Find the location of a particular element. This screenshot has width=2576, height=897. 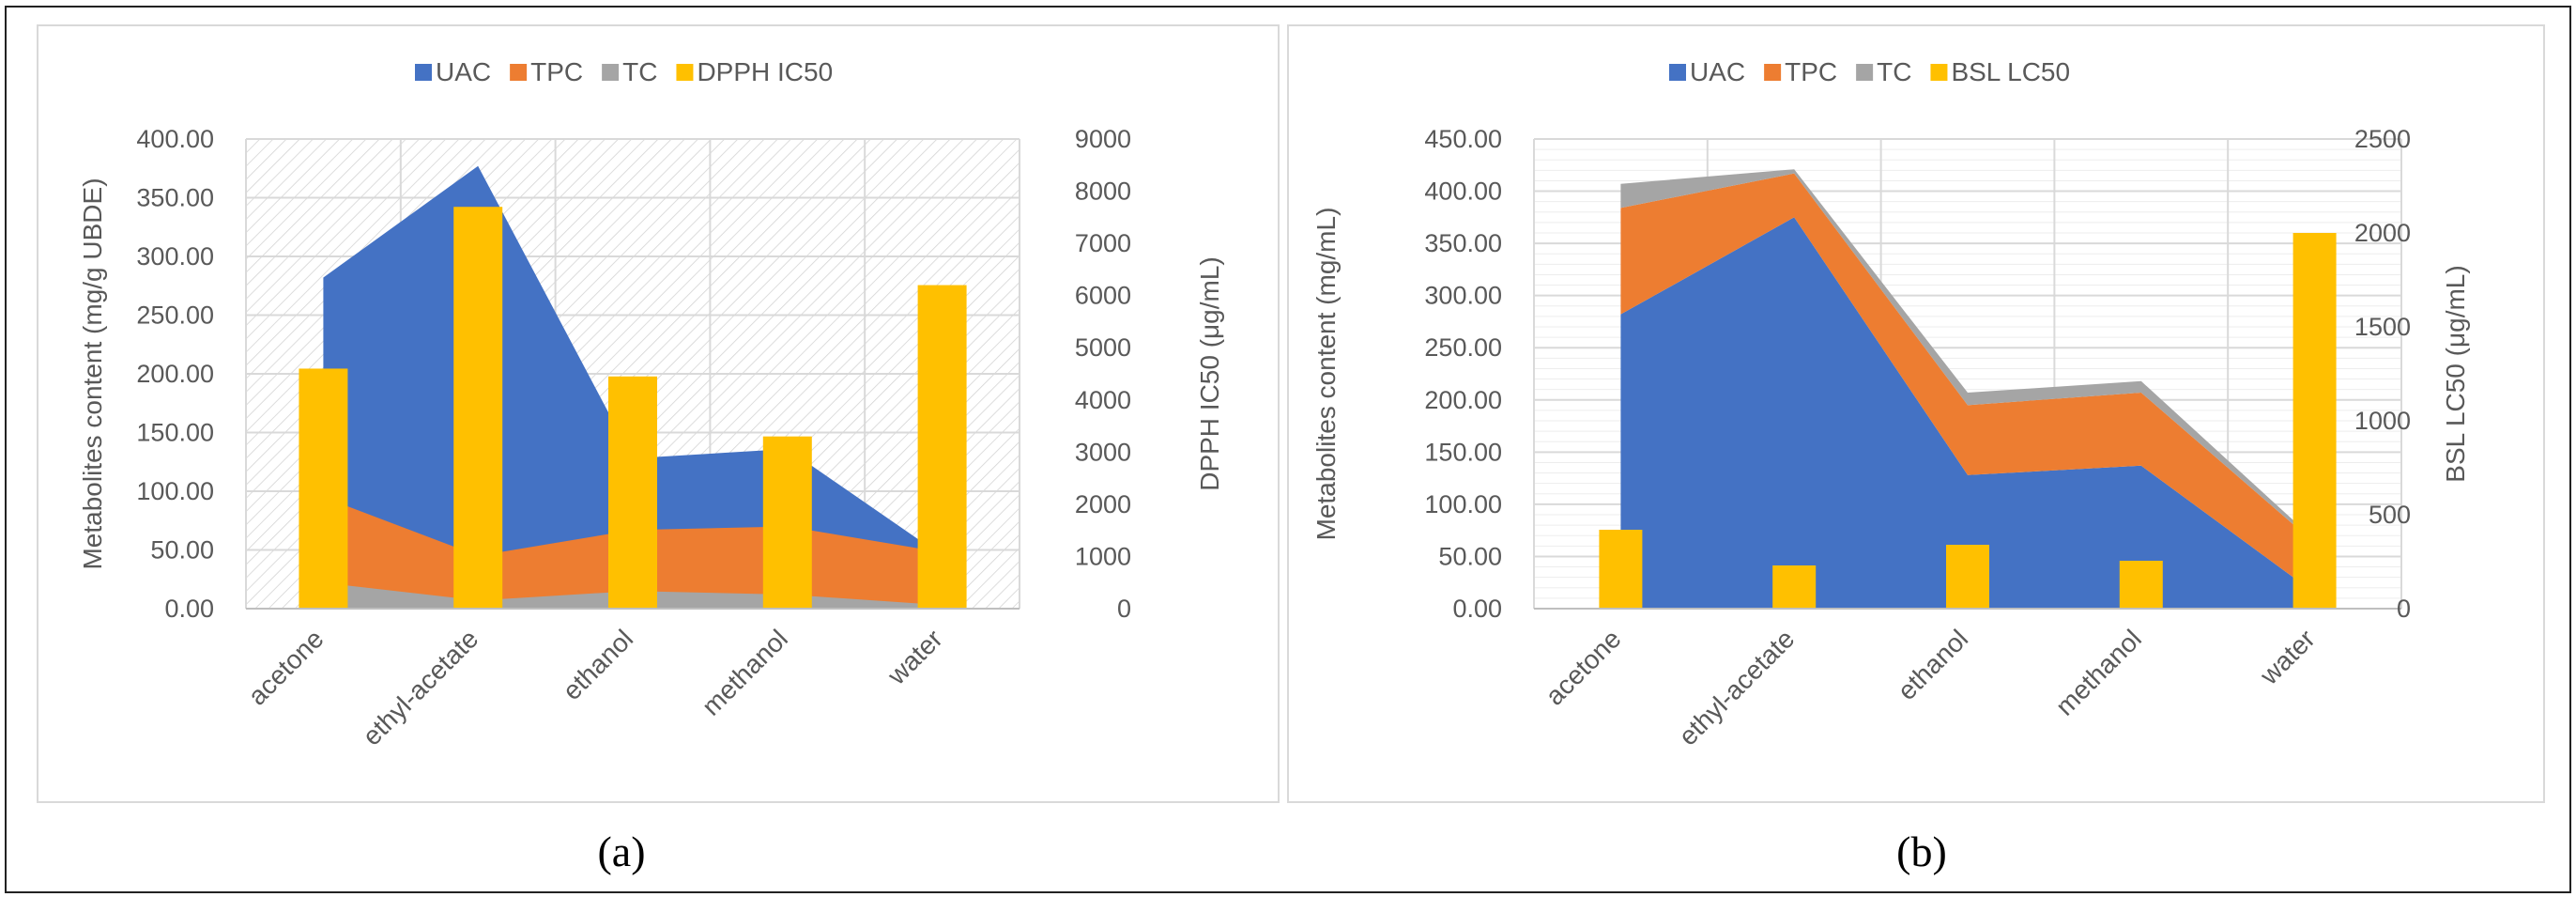

panel-b-ytick-label: 400.00 is located at coordinates (1463, 192).